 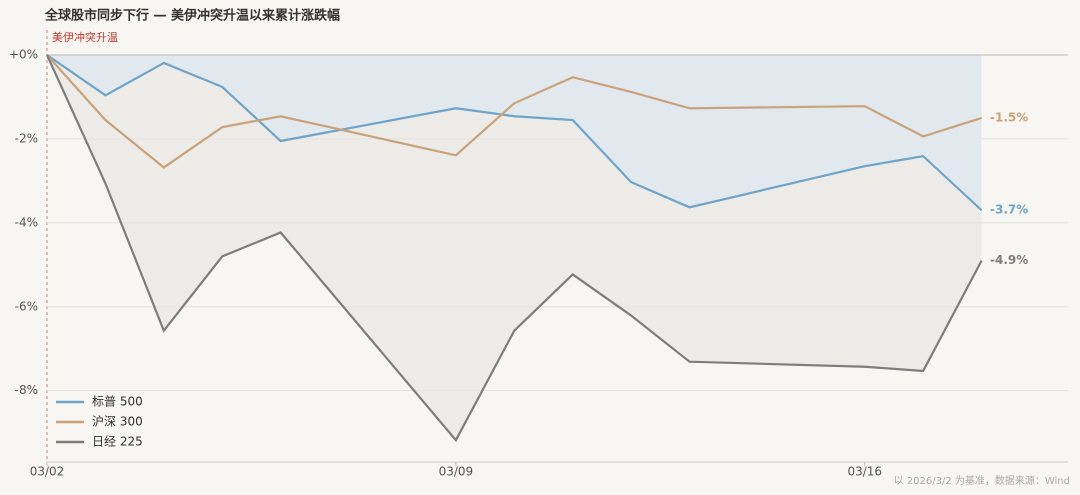 I want to click on y-tick-label: -4%, so click(x=26, y=222).